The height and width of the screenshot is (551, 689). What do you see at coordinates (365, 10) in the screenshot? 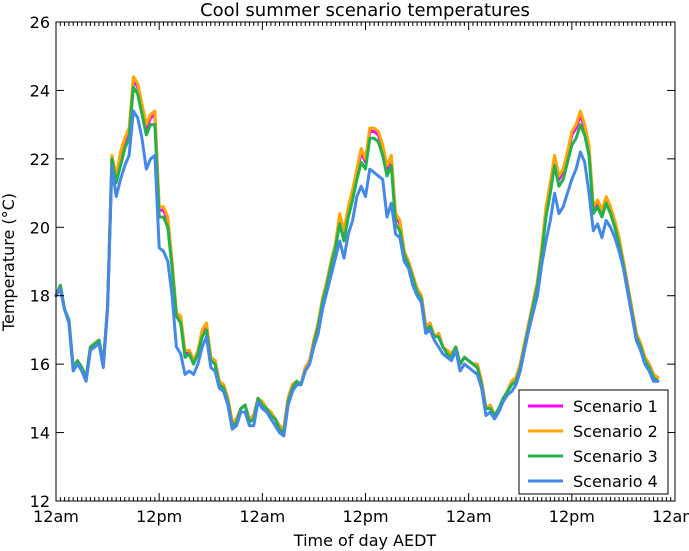
I see `chart-title: Cool summer scenario temperatures` at bounding box center [365, 10].